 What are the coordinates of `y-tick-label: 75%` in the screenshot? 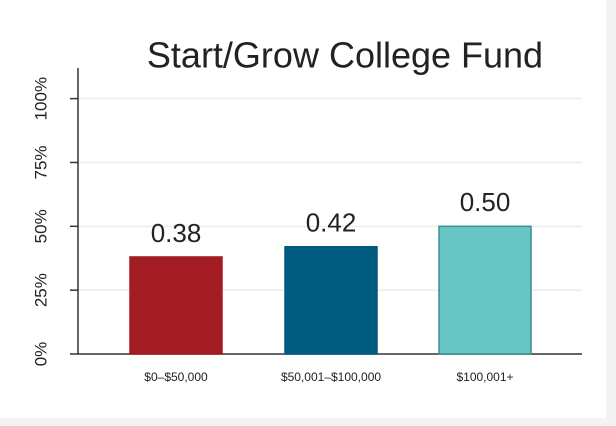 It's located at (40, 162).